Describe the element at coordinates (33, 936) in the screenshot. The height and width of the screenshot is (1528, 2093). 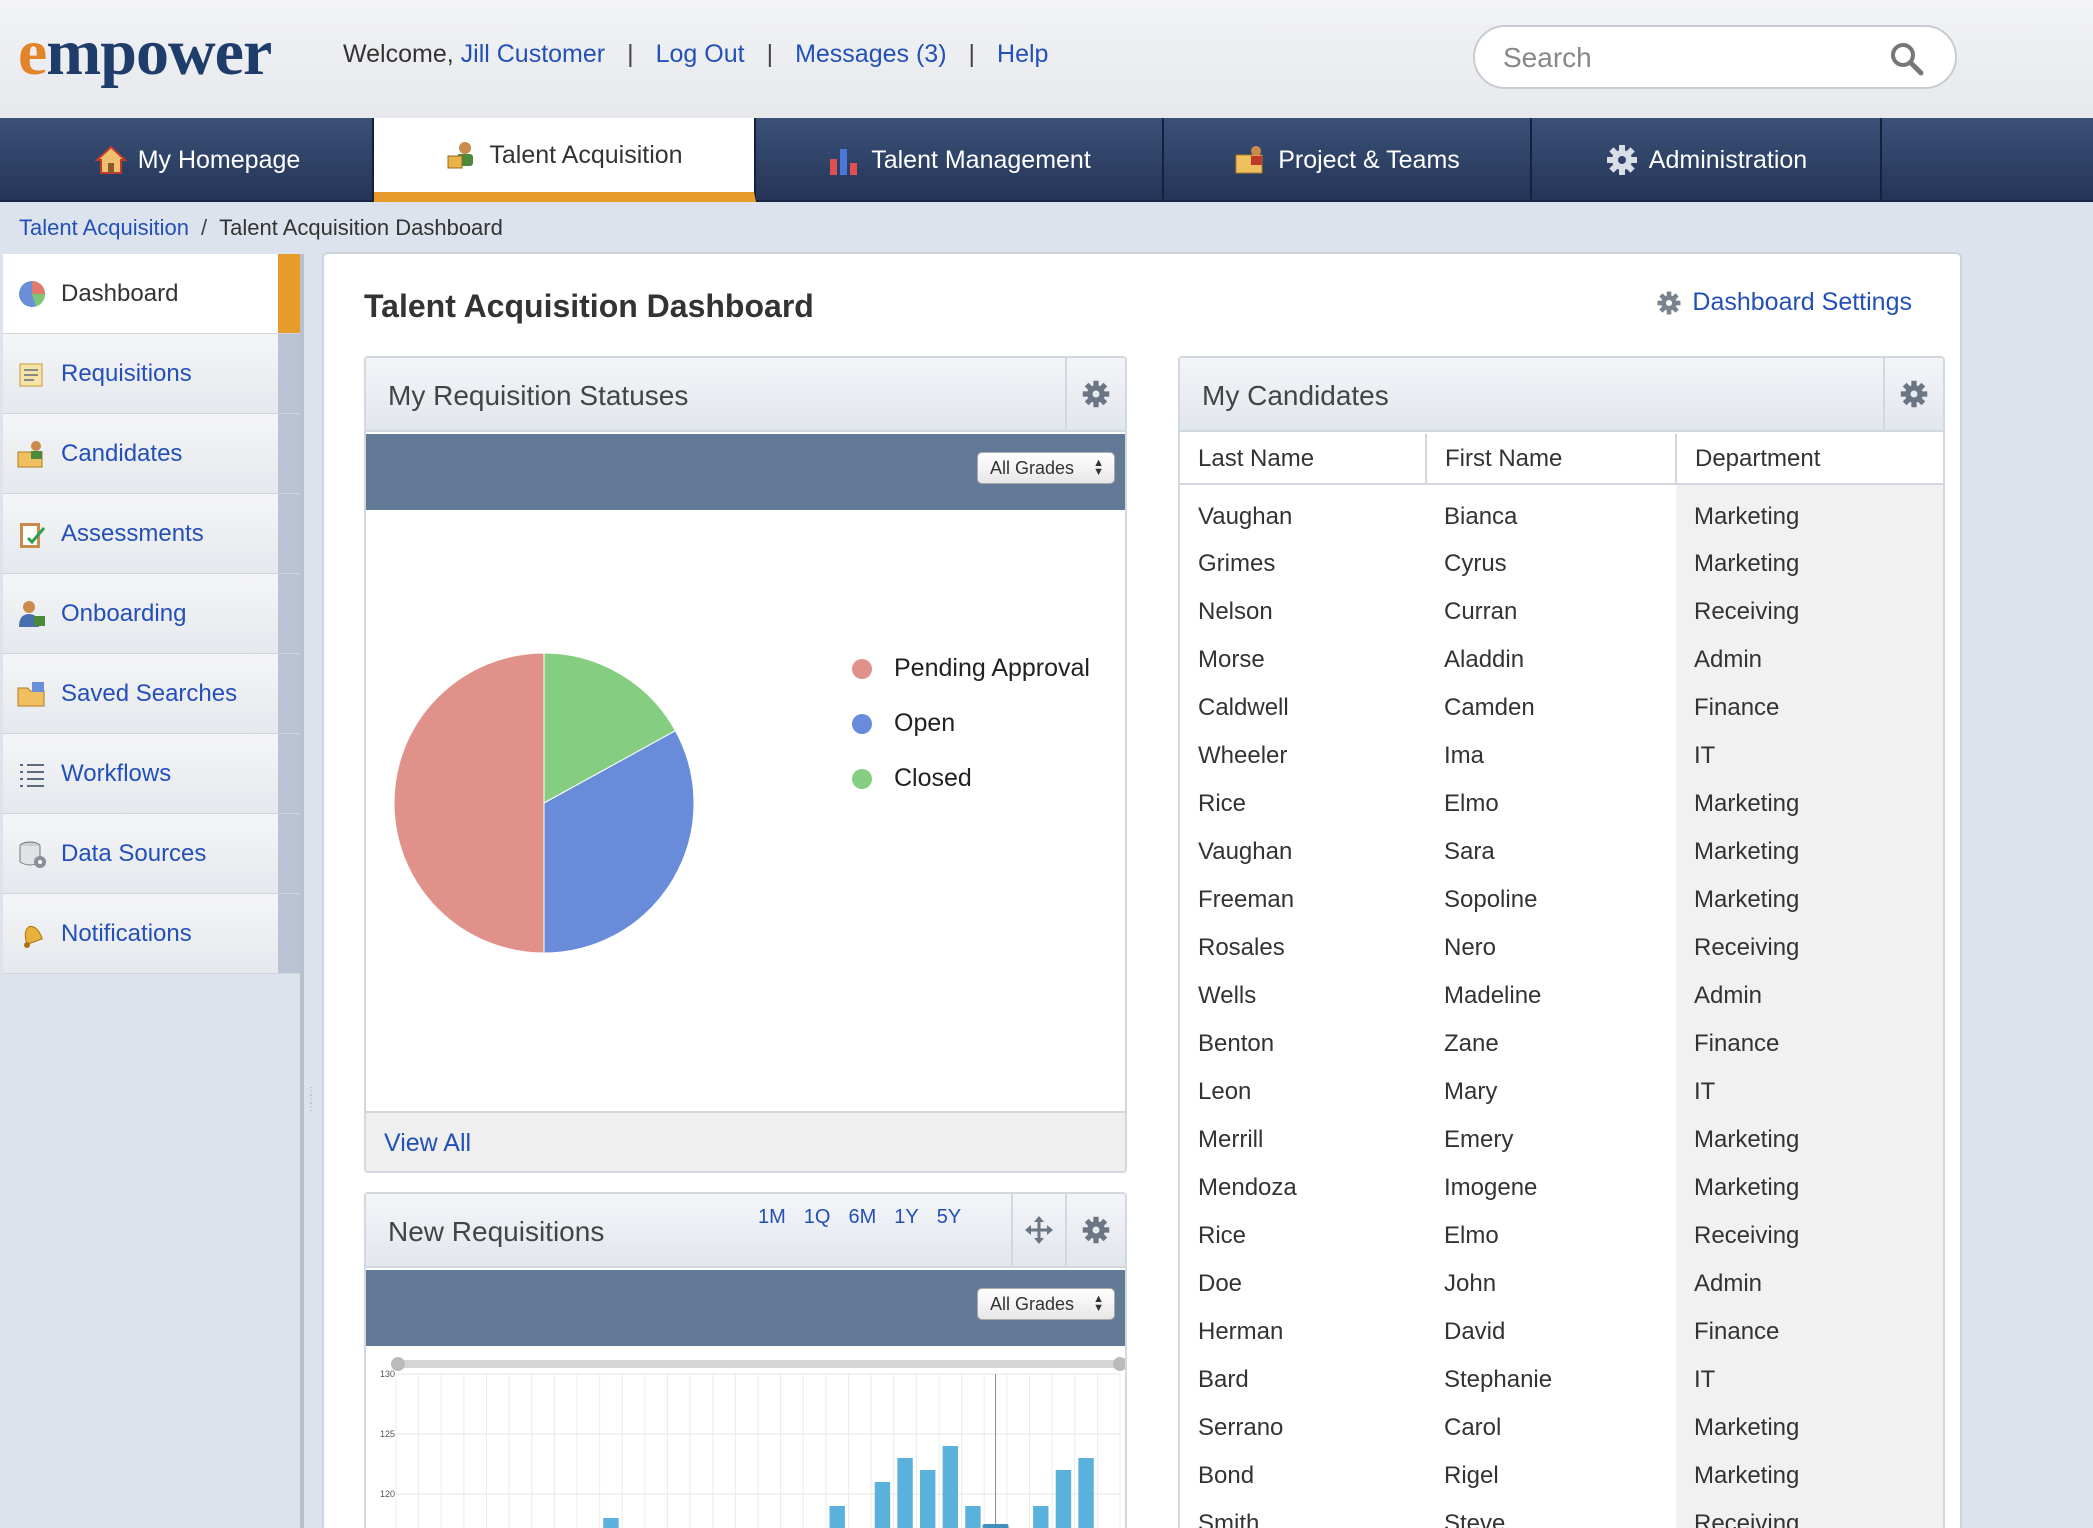
I see `bell-icon` at that location.